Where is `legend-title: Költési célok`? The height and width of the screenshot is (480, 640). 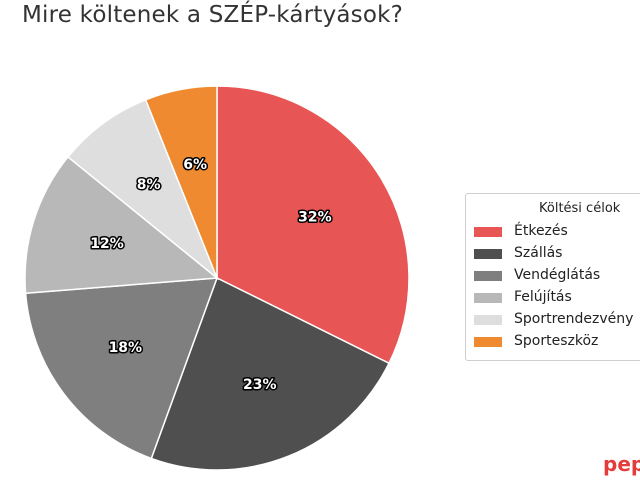 legend-title: Költési célok is located at coordinates (580, 208).